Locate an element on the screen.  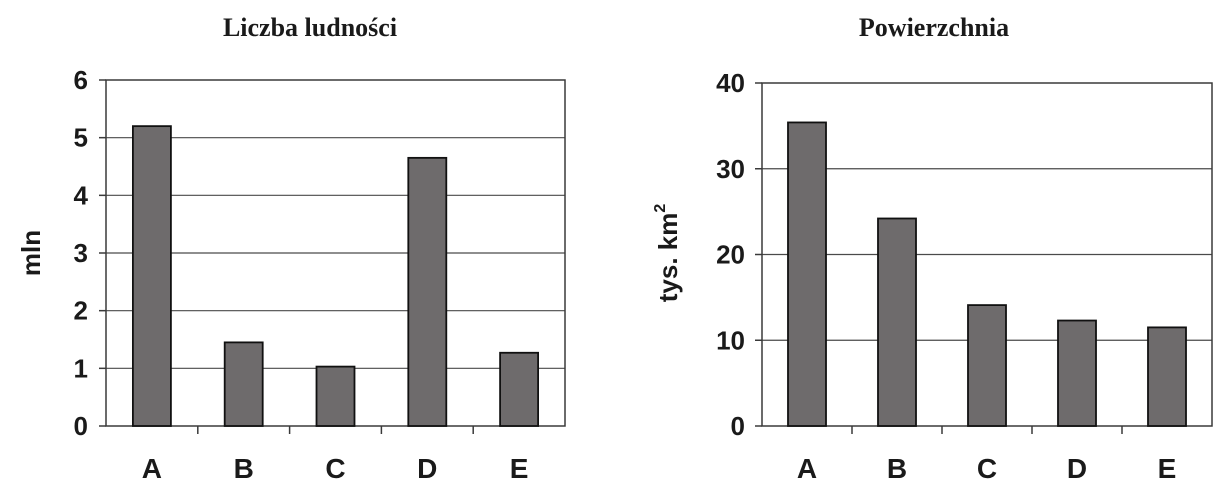
population-chart-title: Liczba ludności is located at coordinates (310, 27).